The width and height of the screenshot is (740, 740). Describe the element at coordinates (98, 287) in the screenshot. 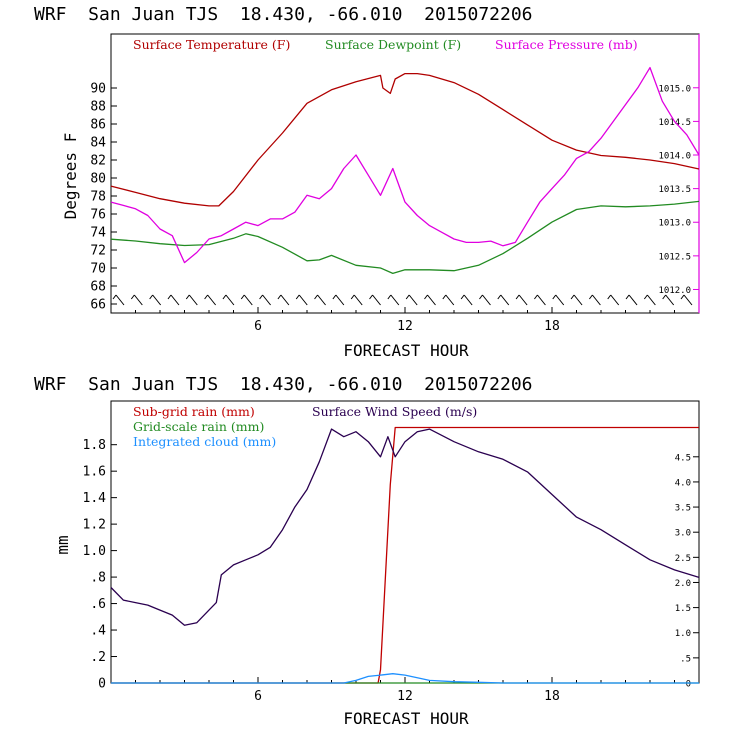

I see `left-tick-label: 68` at that location.